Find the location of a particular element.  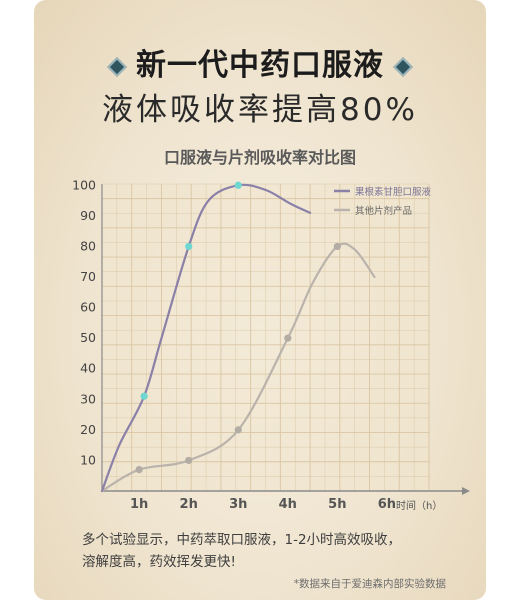

headline: 新一代中药口服液 is located at coordinates (260, 65).